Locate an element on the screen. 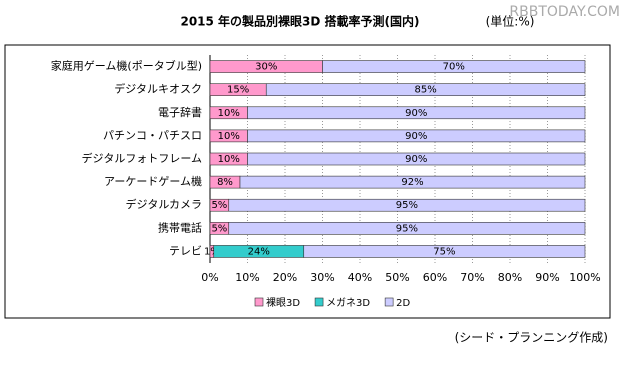 The width and height of the screenshot is (626, 371). source: (シード・プランニング作成) is located at coordinates (531, 338).